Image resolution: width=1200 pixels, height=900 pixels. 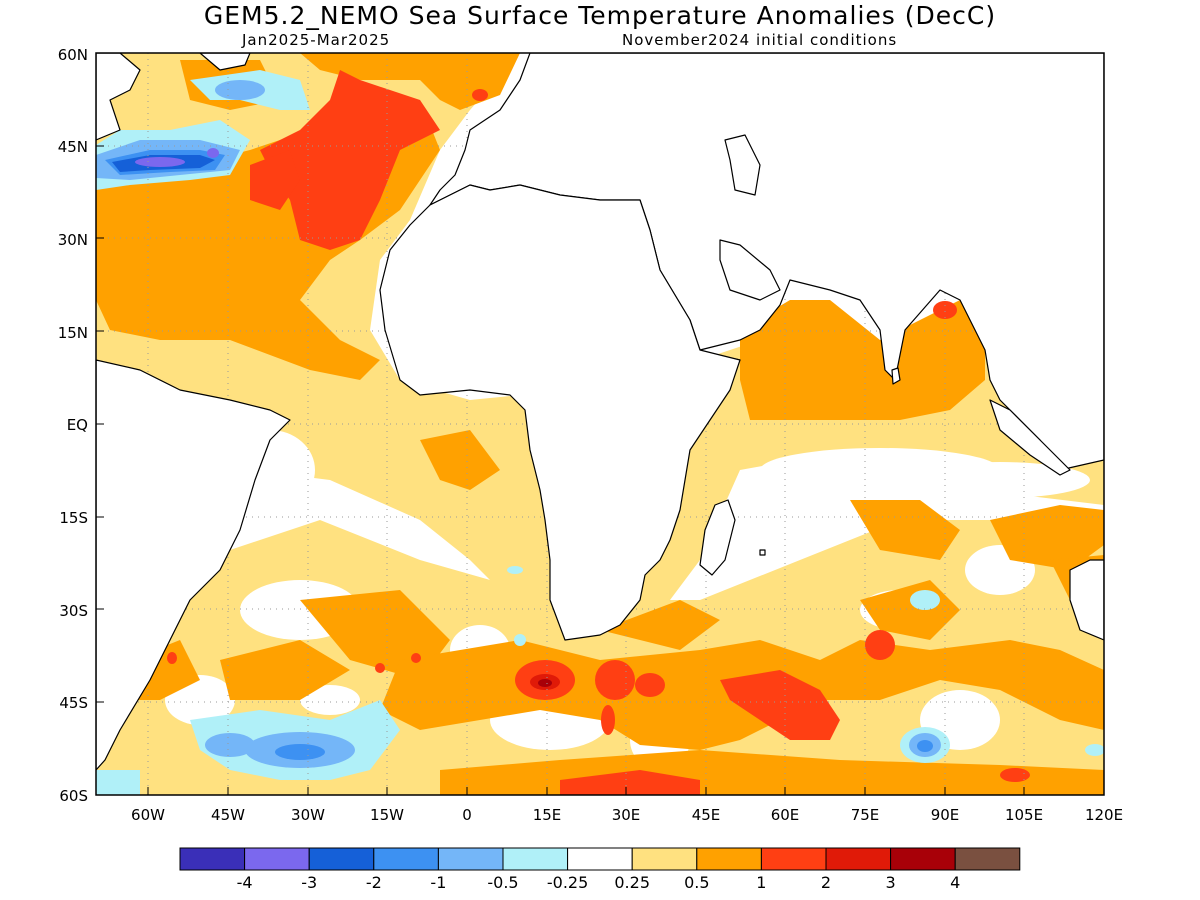 I want to click on lat-tick-label: 45N, so click(x=73, y=147).